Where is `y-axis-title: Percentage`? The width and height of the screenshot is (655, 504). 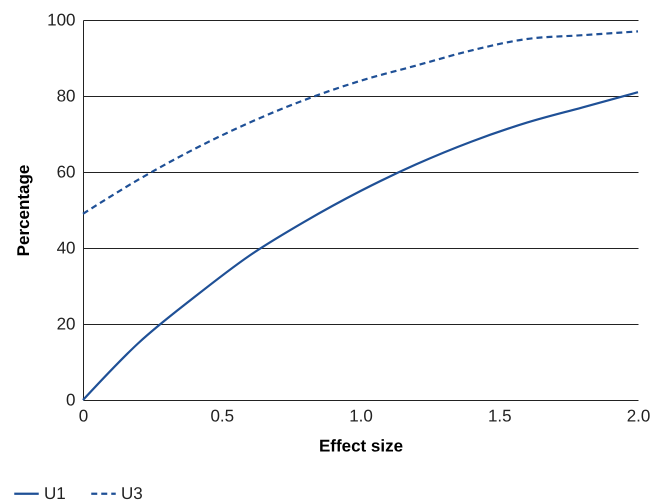 y-axis-title: Percentage is located at coordinates (24, 210).